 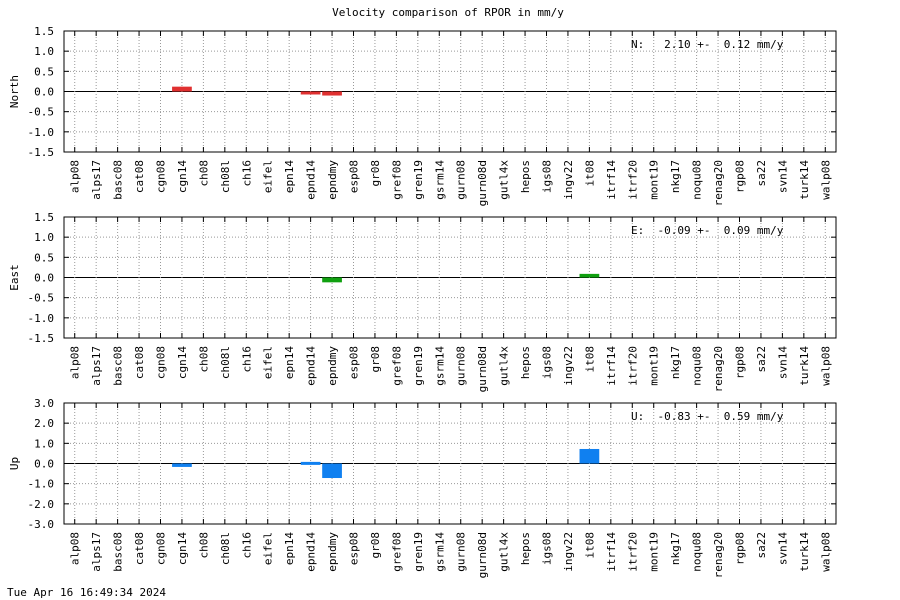 What do you see at coordinates (182, 465) in the screenshot?
I see `bar-up-cgn14` at bounding box center [182, 465].